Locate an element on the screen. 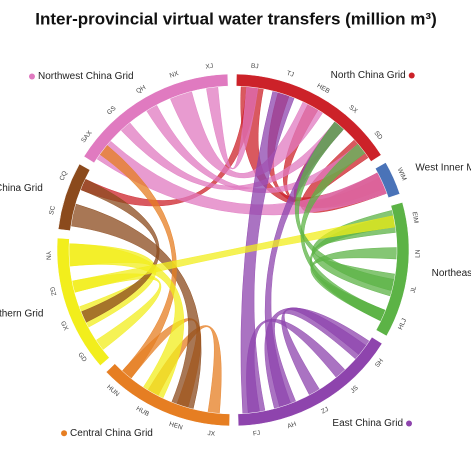 Image resolution: width=471 pixels, height=456 pixels. province-label: HEB is located at coordinates (323, 88).